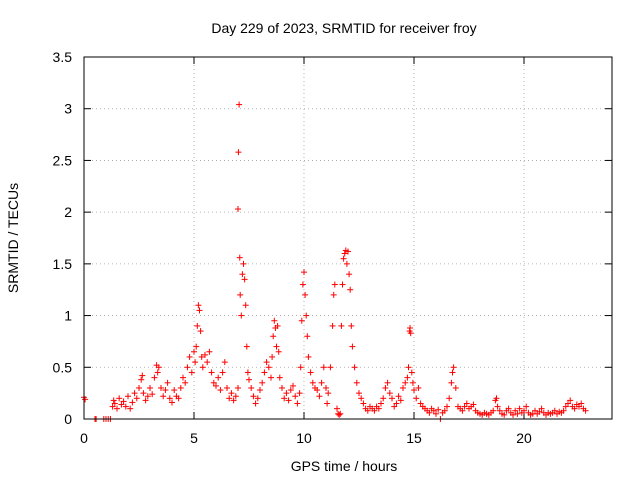 The width and height of the screenshot is (640, 480). Describe the element at coordinates (524, 438) in the screenshot. I see `x-tick-label: 20` at that location.